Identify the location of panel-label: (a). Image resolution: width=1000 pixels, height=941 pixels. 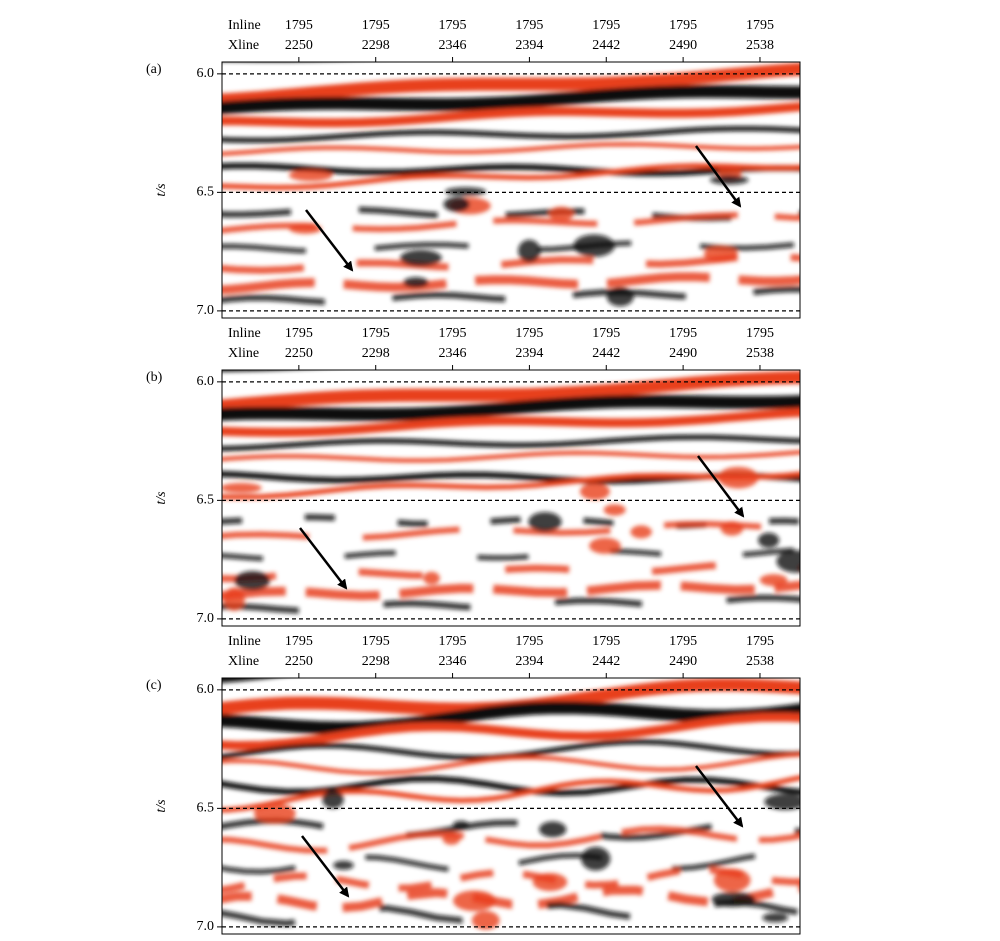
(154, 69).